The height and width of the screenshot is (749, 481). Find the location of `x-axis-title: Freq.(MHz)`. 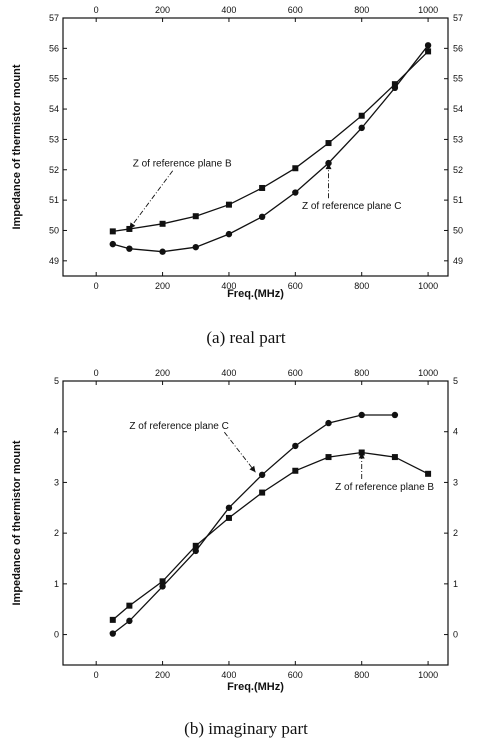

x-axis-title: Freq.(MHz) is located at coordinates (255, 687).